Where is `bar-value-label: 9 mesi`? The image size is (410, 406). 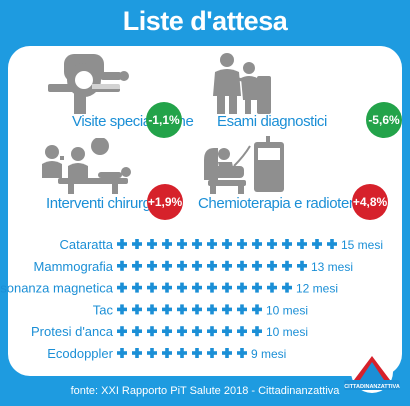
bar-value-label: 9 mesi is located at coordinates (268, 354).